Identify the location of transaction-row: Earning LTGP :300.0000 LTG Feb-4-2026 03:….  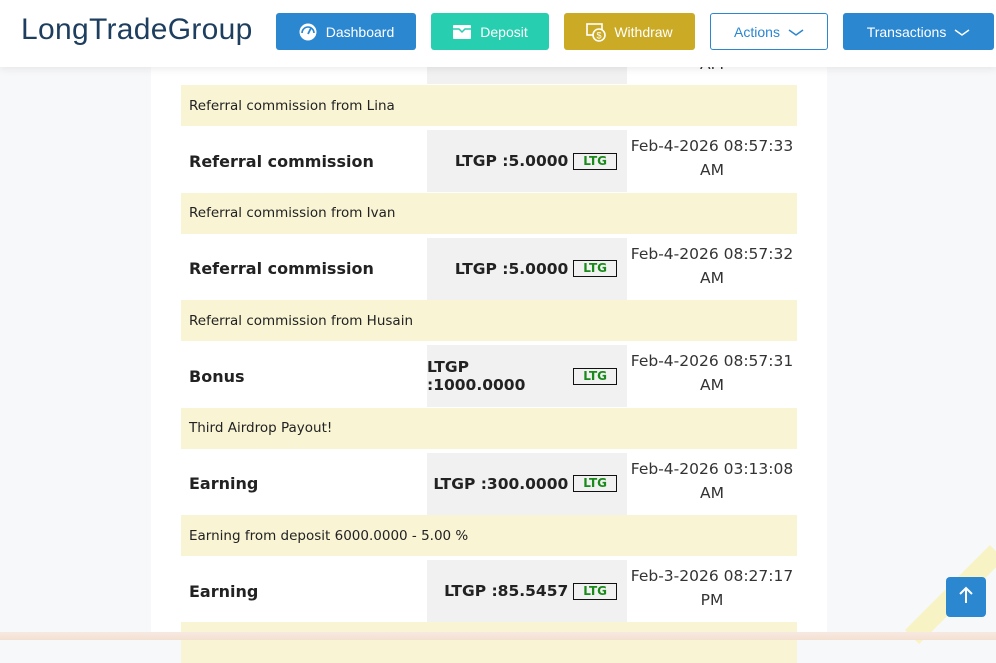
(489, 483).